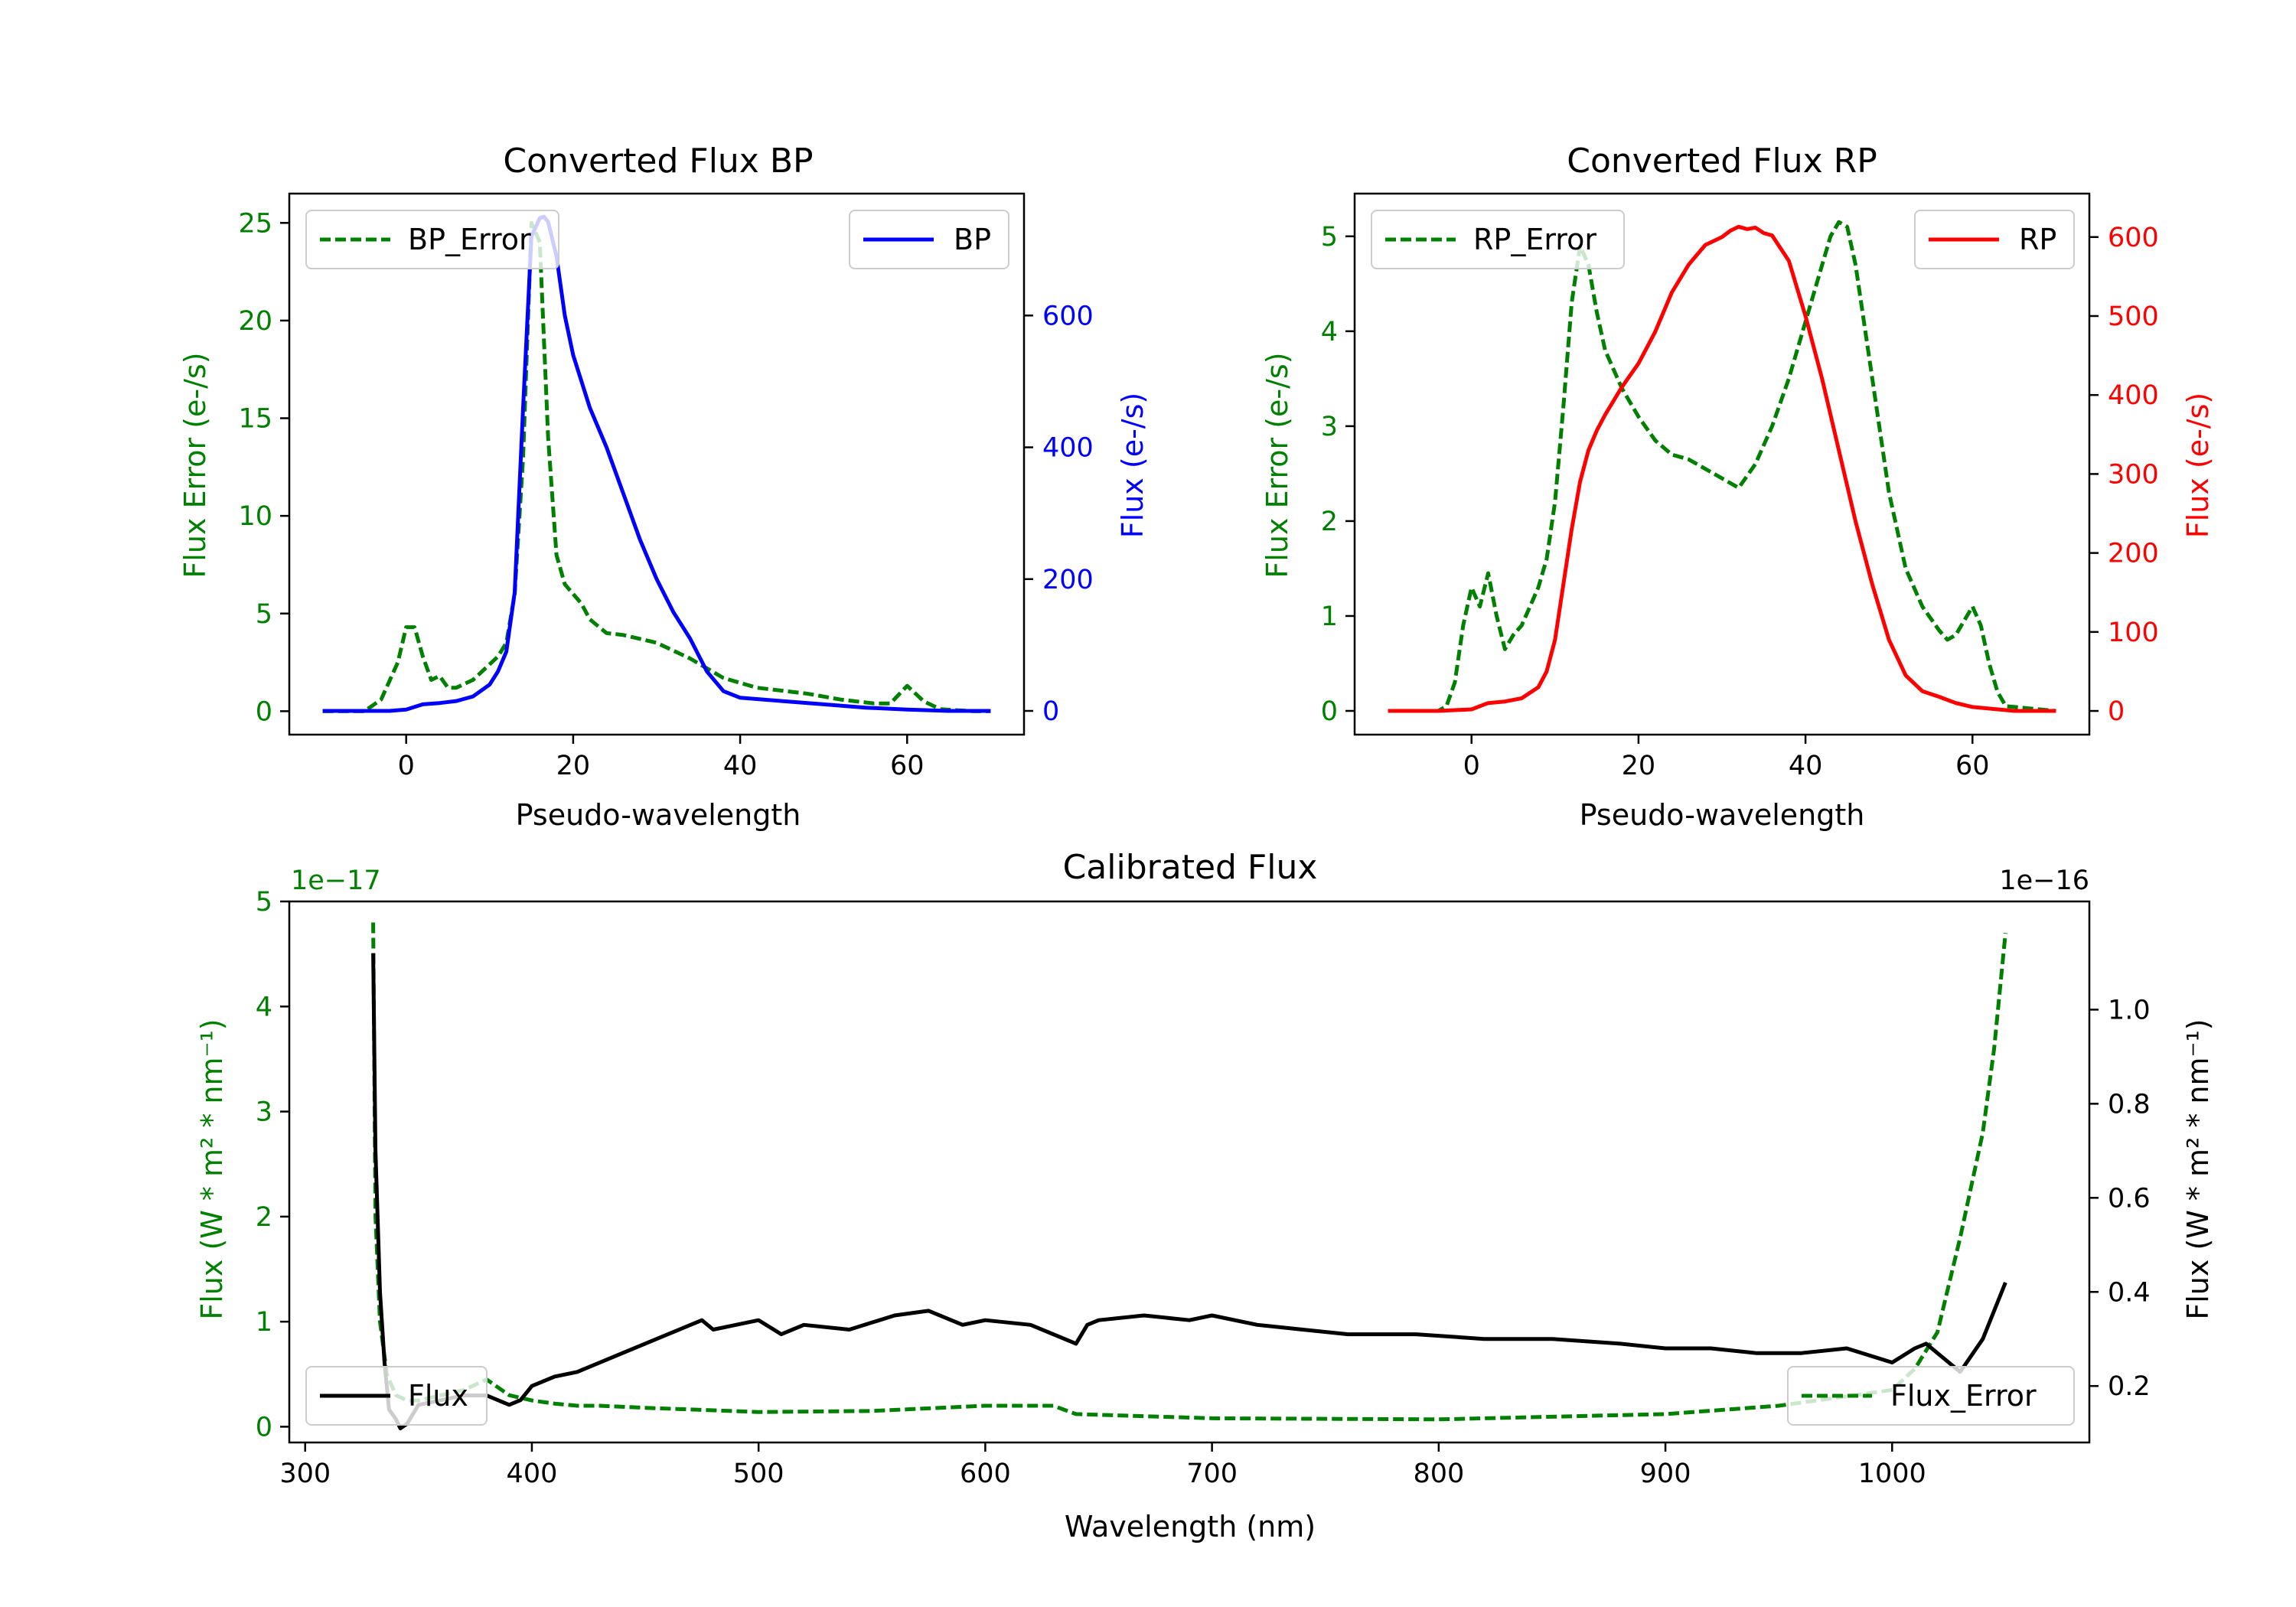 This screenshot has height=1607, width=2296. Describe the element at coordinates (255, 516) in the screenshot. I see `left-y-tick-label: 10` at that location.